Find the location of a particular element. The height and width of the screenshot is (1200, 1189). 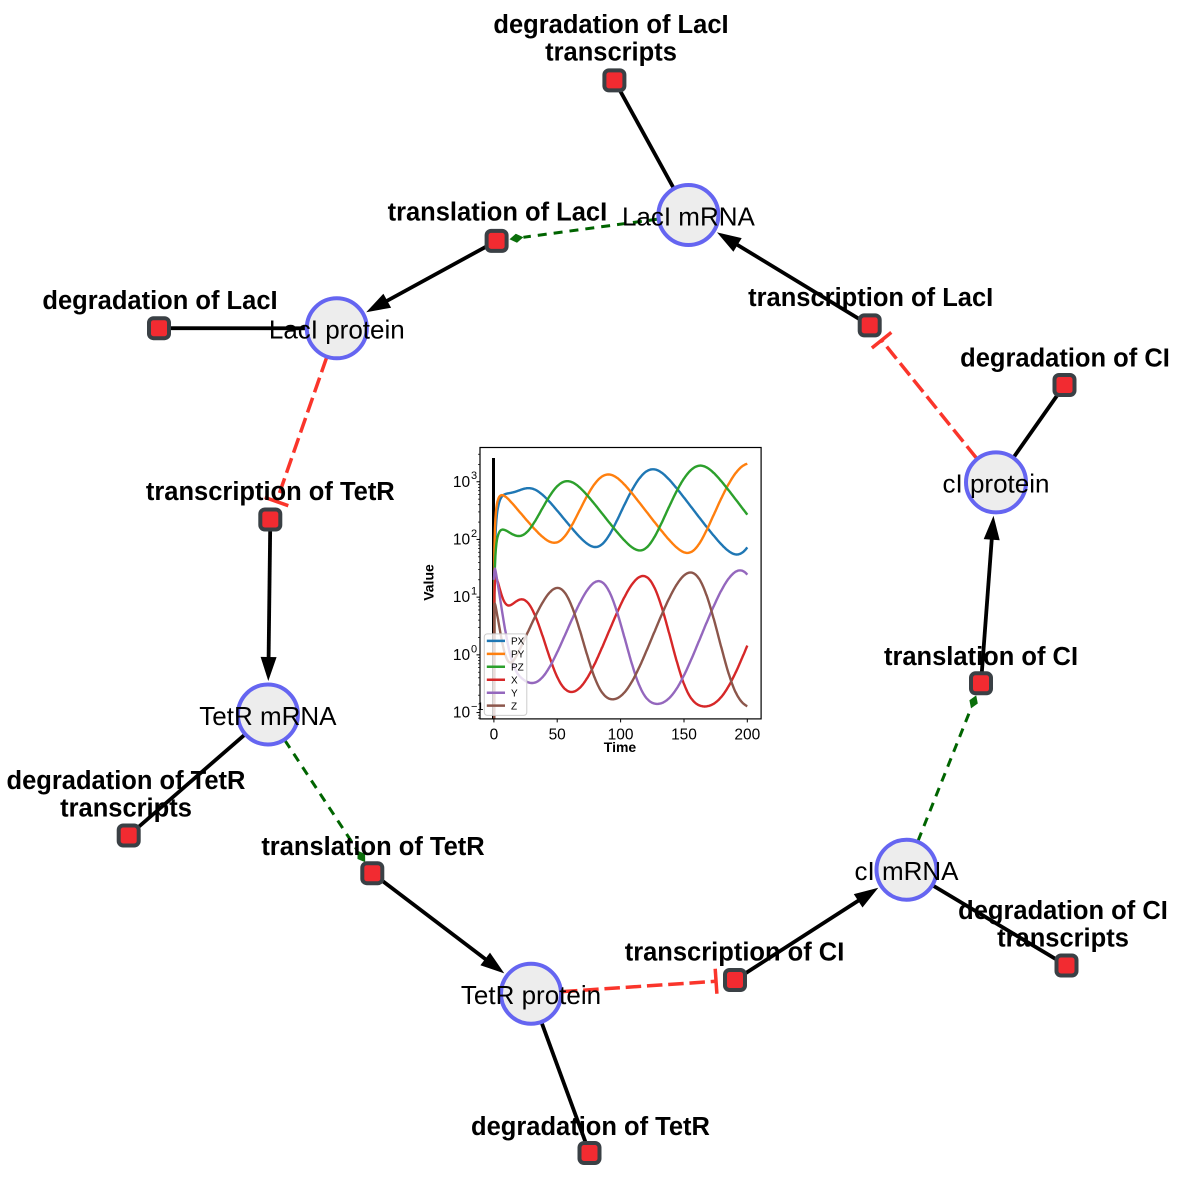

svg-text: Time is located at coordinates (620, 747).